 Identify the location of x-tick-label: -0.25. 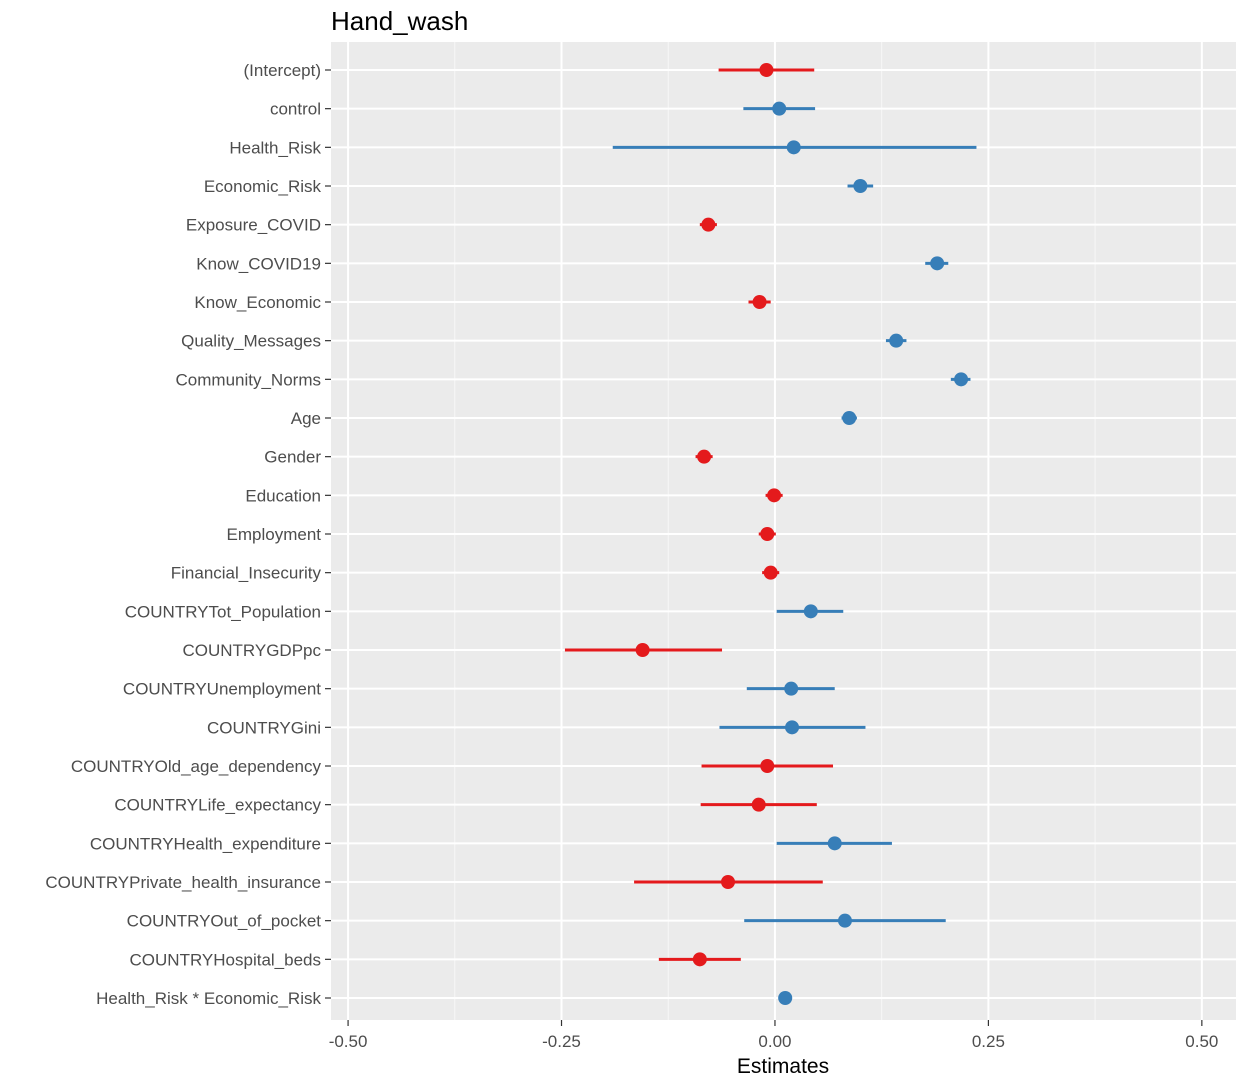
(561, 1041).